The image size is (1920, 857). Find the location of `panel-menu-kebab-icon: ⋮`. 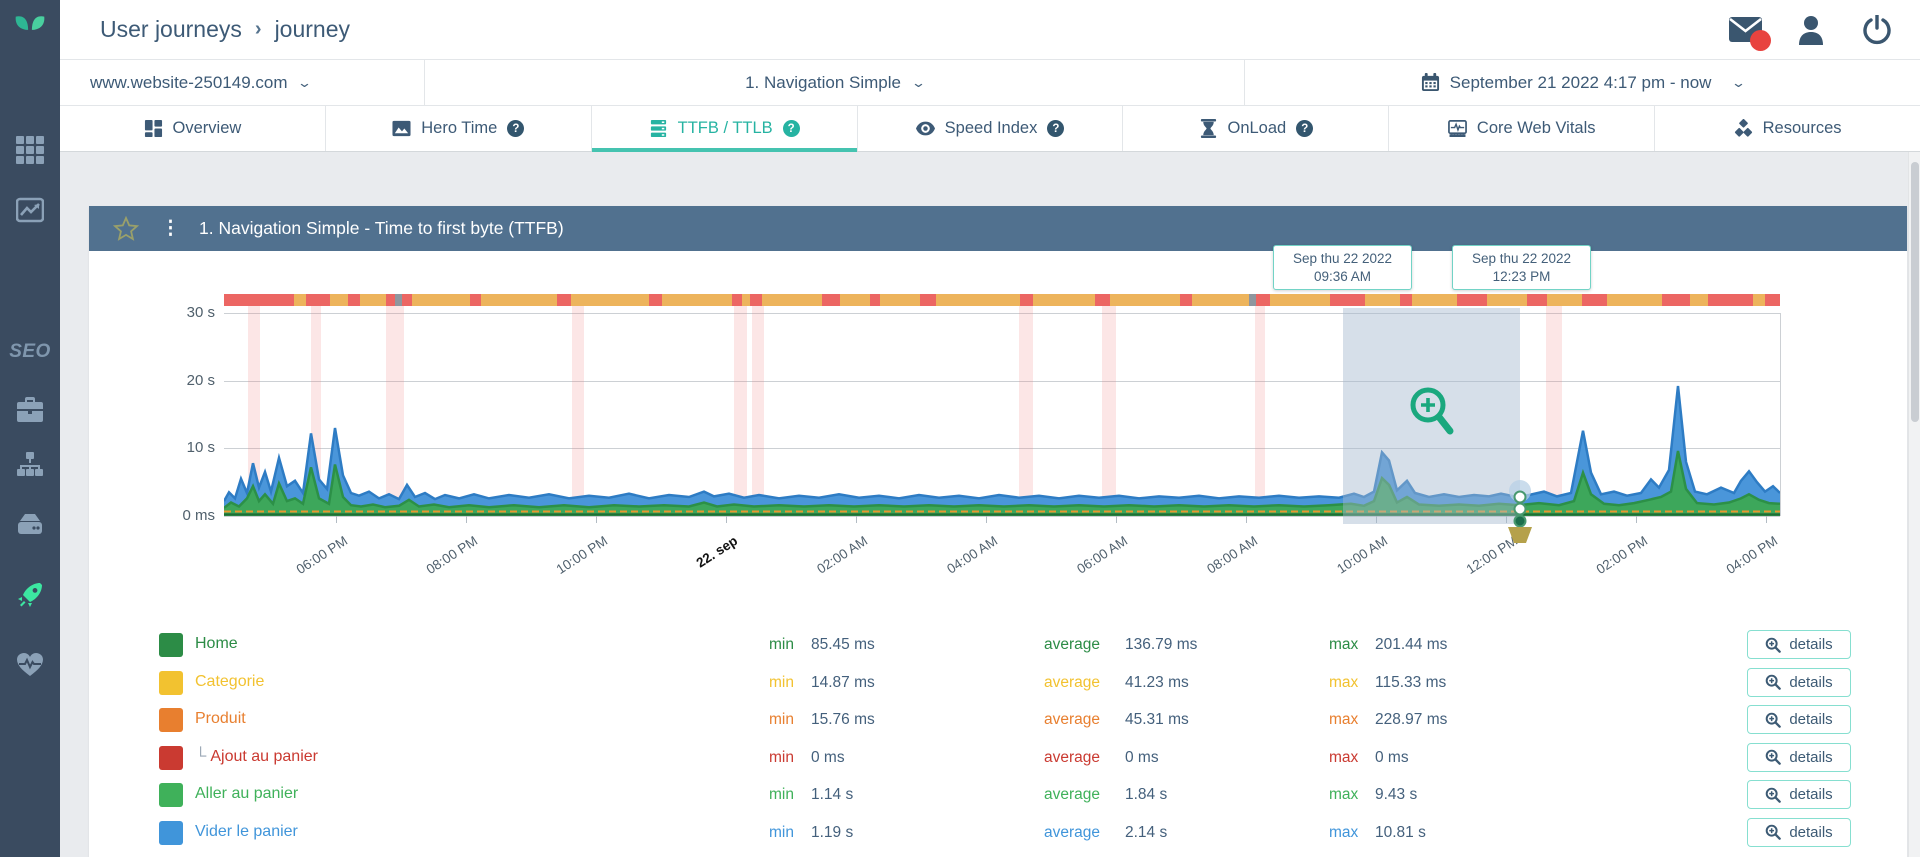

panel-menu-kebab-icon: ⋮ is located at coordinates (170, 228).